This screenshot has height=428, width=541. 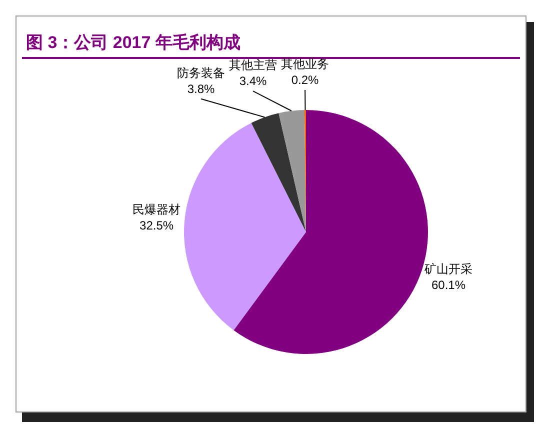 What do you see at coordinates (253, 81) in the screenshot?
I see `data-label: 3.4%` at bounding box center [253, 81].